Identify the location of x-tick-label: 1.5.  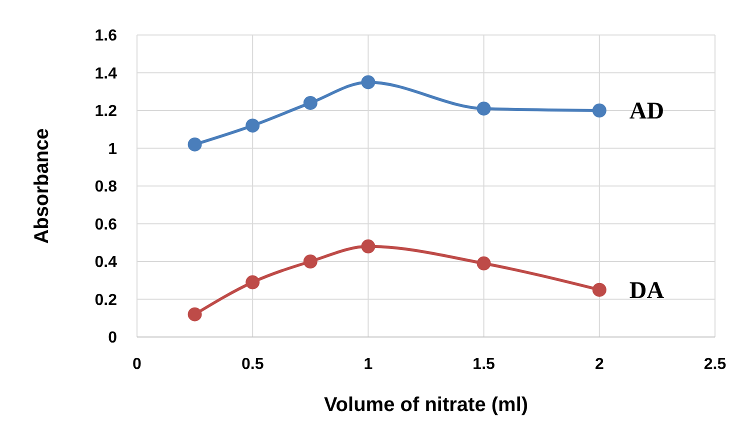
(484, 364).